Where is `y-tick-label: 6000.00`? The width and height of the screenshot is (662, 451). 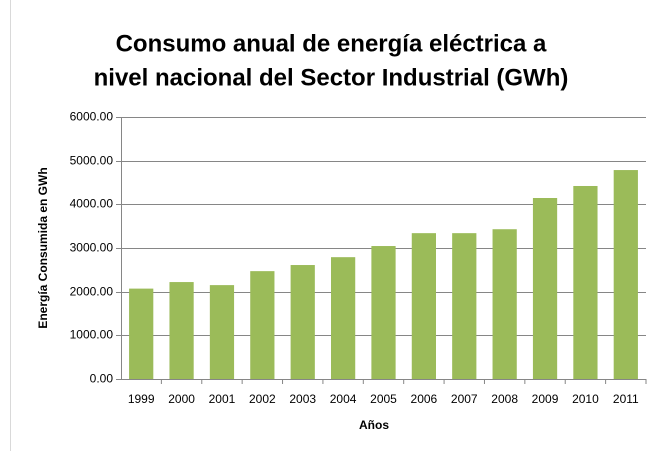 y-tick-label: 6000.00 is located at coordinates (92, 117).